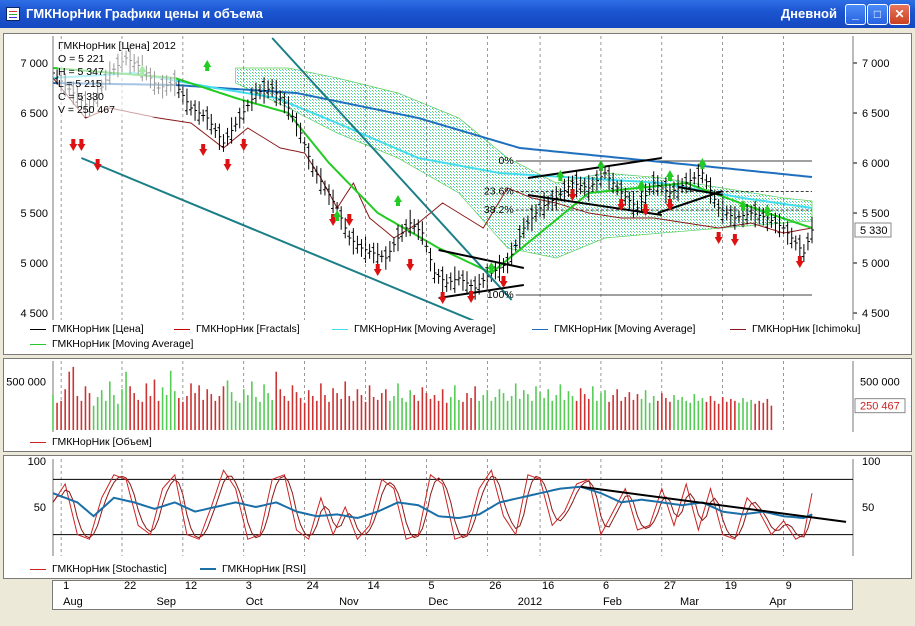 The width and height of the screenshot is (915, 626). What do you see at coordinates (548, 586) in the screenshot?
I see `date-axis-day-label: 16` at bounding box center [548, 586].